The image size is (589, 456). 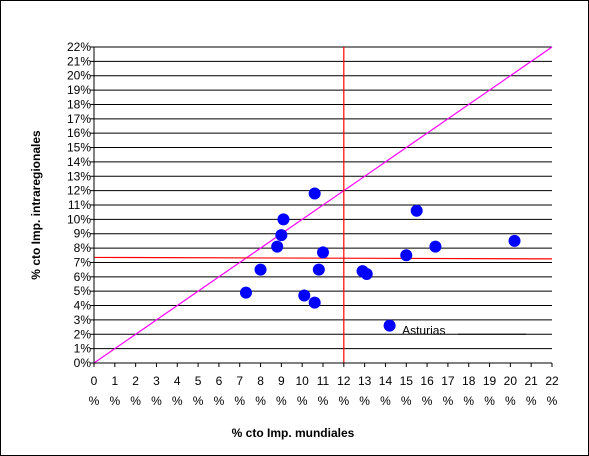 What do you see at coordinates (83, 363) in the screenshot?
I see `y-tick-label: 0%` at bounding box center [83, 363].